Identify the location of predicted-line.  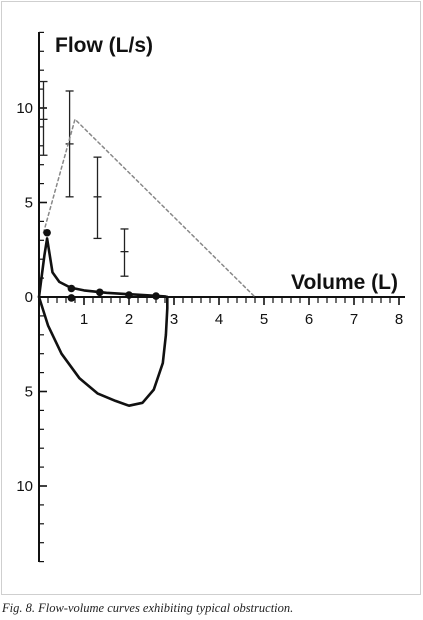
(149, 208).